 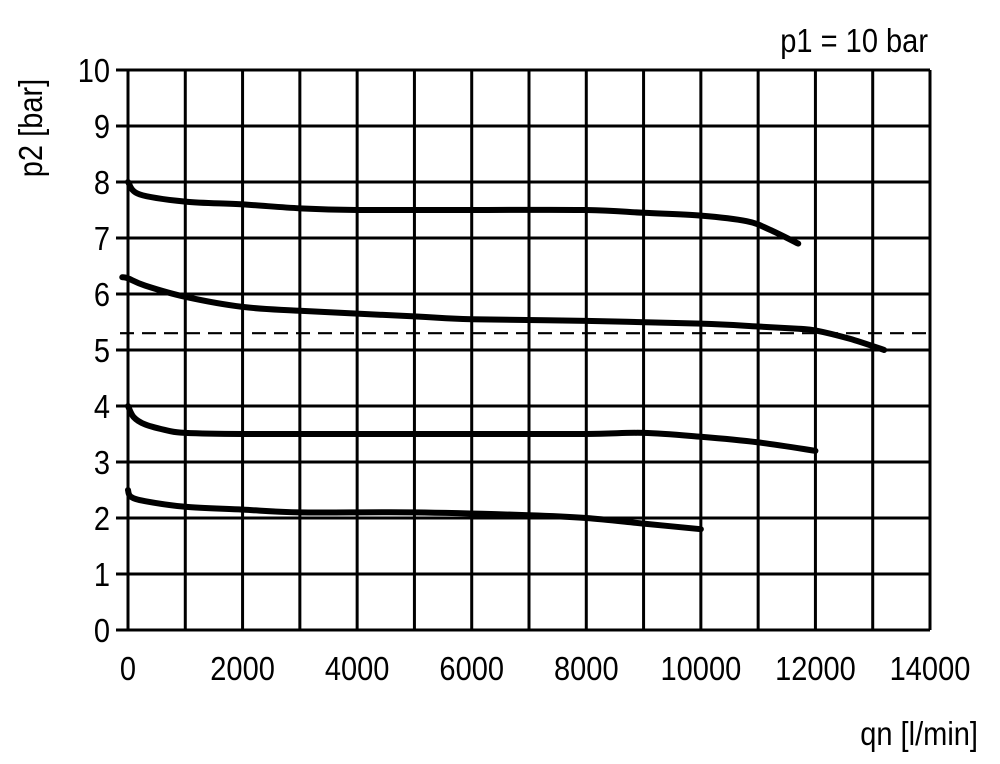 I want to click on y-tick-label: 4, so click(x=102, y=406).